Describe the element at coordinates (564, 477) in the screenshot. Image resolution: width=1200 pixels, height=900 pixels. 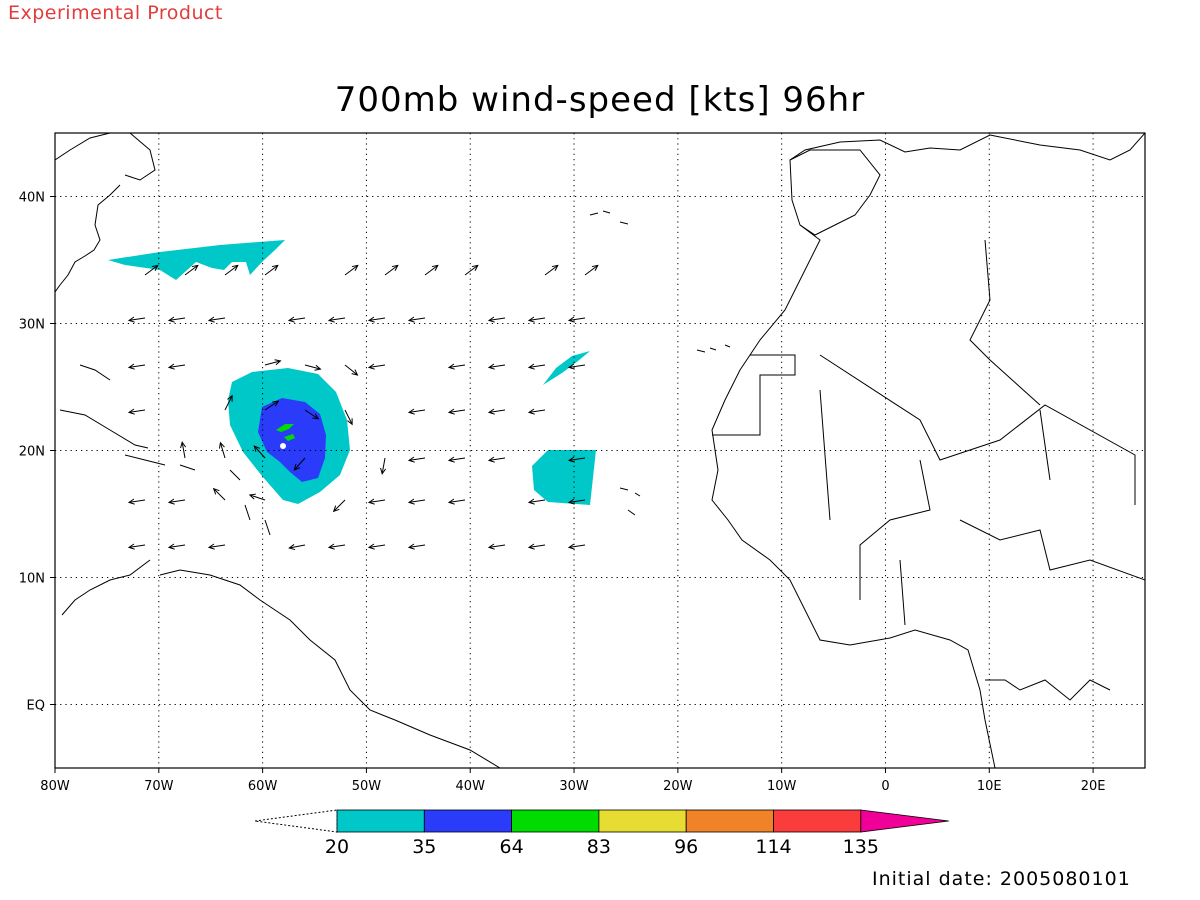
I see `shade-block-east` at that location.